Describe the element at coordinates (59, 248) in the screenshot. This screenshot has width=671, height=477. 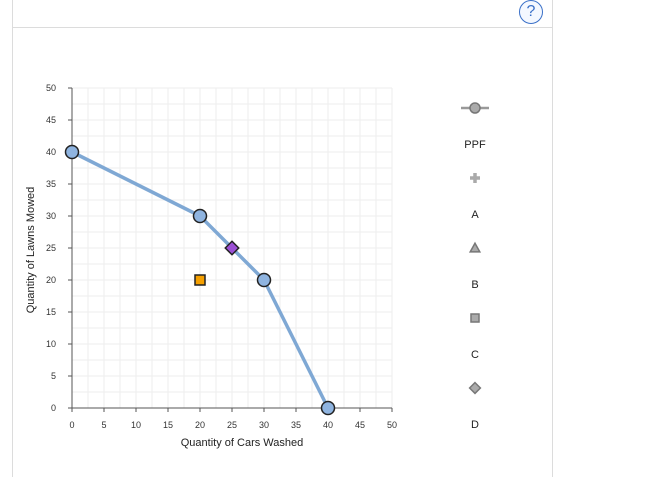
I see `y-axis-ticks: 0 5 10 15 20 25 30 35 40 45 50` at that location.